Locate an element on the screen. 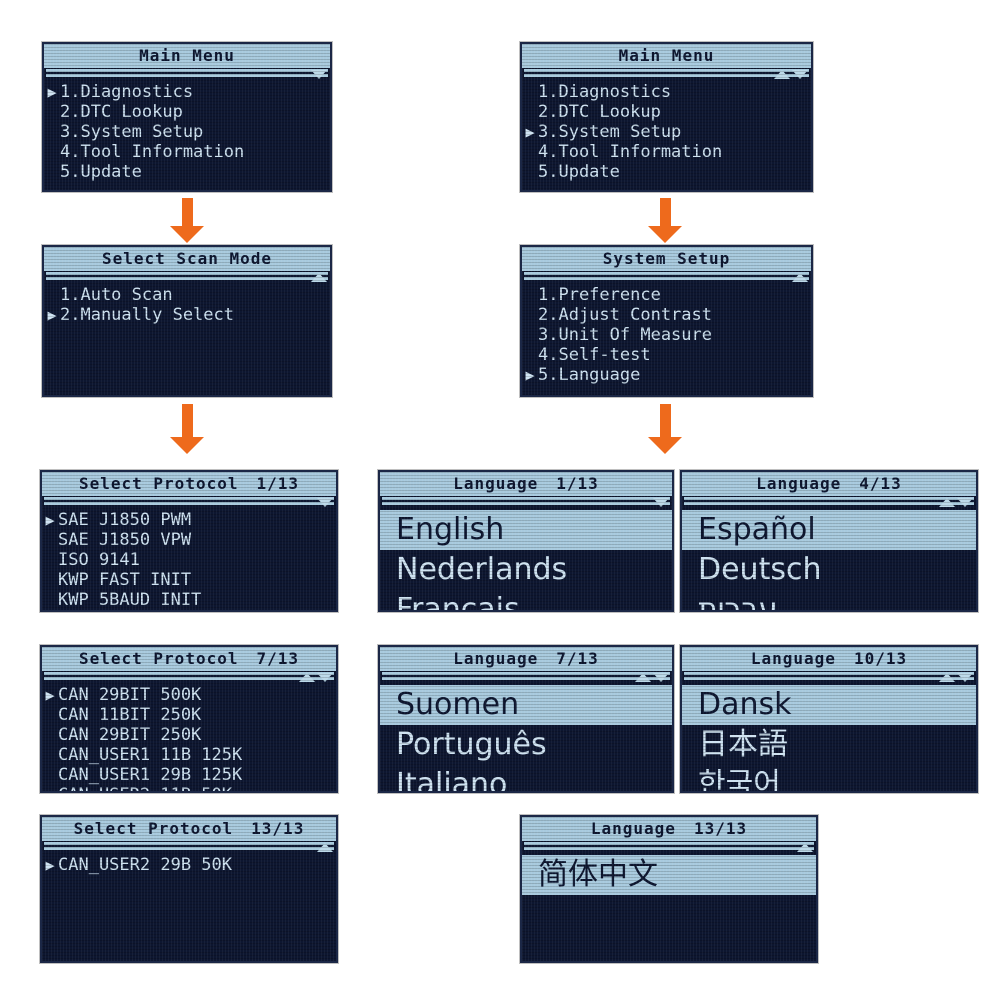 The width and height of the screenshot is (1000, 1000). screen-title: Language is located at coordinates (496, 658).